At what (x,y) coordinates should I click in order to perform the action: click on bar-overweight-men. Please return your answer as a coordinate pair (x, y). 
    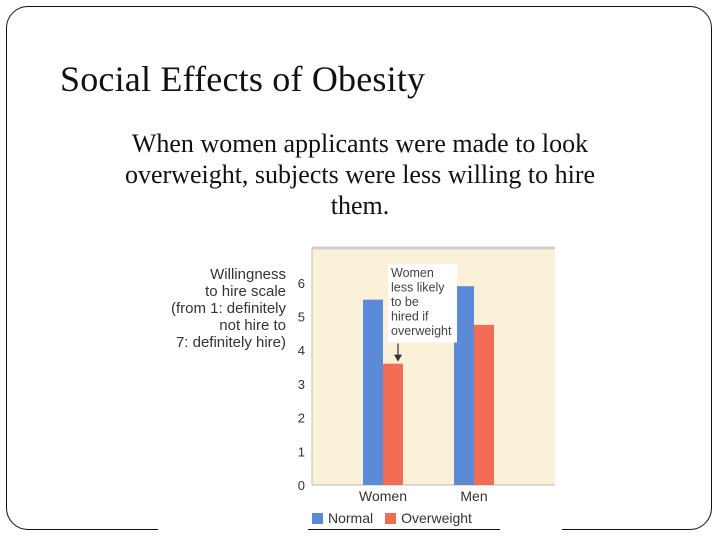
    Looking at the image, I should click on (484, 404).